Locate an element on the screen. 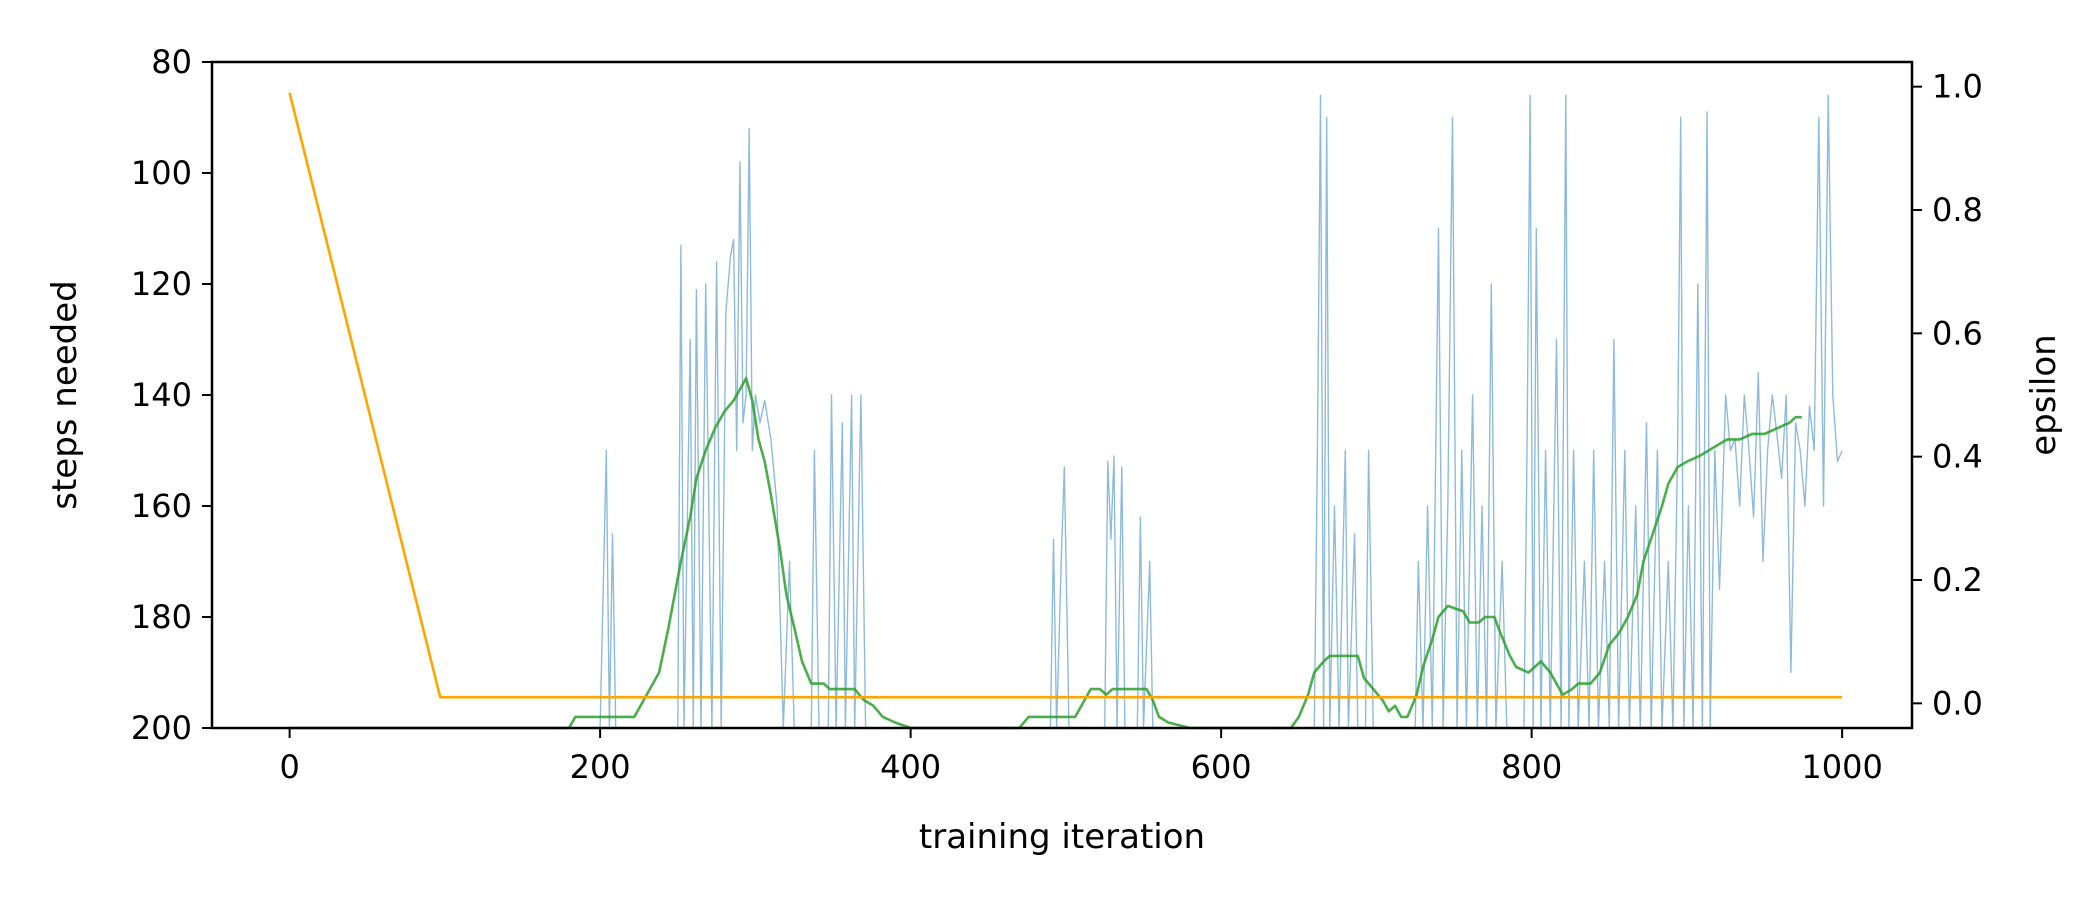 The width and height of the screenshot is (2100, 900). x-tick-label: 800 is located at coordinates (1531, 767).